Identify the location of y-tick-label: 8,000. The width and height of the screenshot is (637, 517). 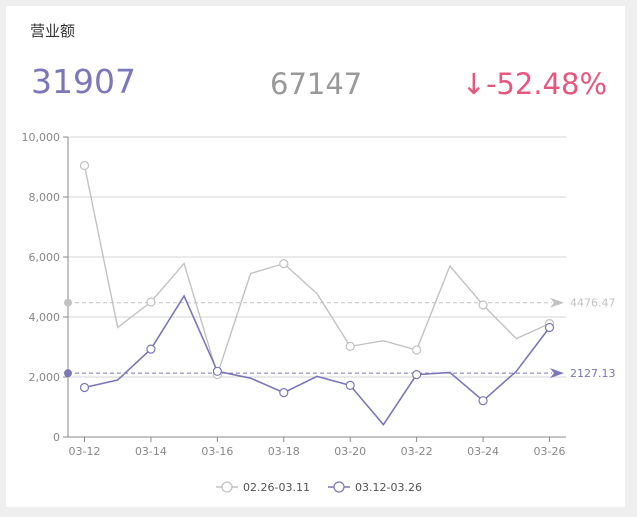
(45, 197).